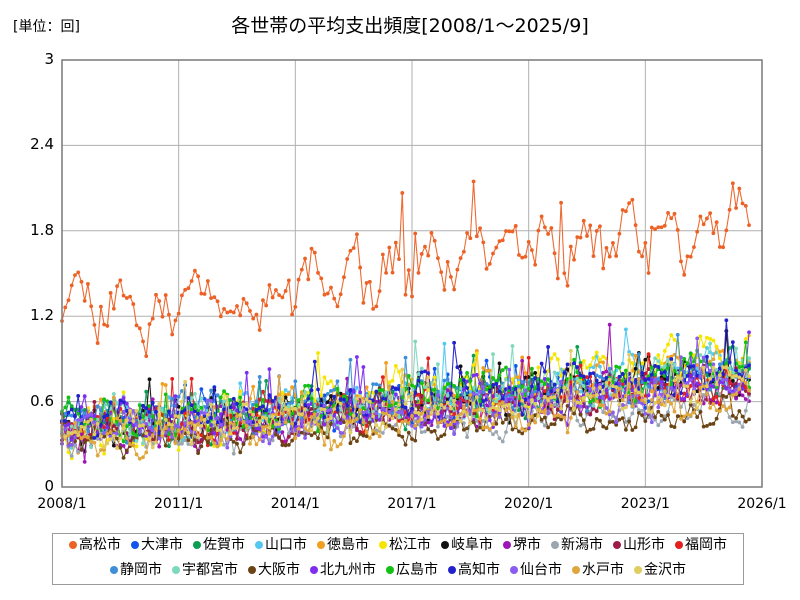  I want to click on legend-label: 山口市, so click(286, 545).